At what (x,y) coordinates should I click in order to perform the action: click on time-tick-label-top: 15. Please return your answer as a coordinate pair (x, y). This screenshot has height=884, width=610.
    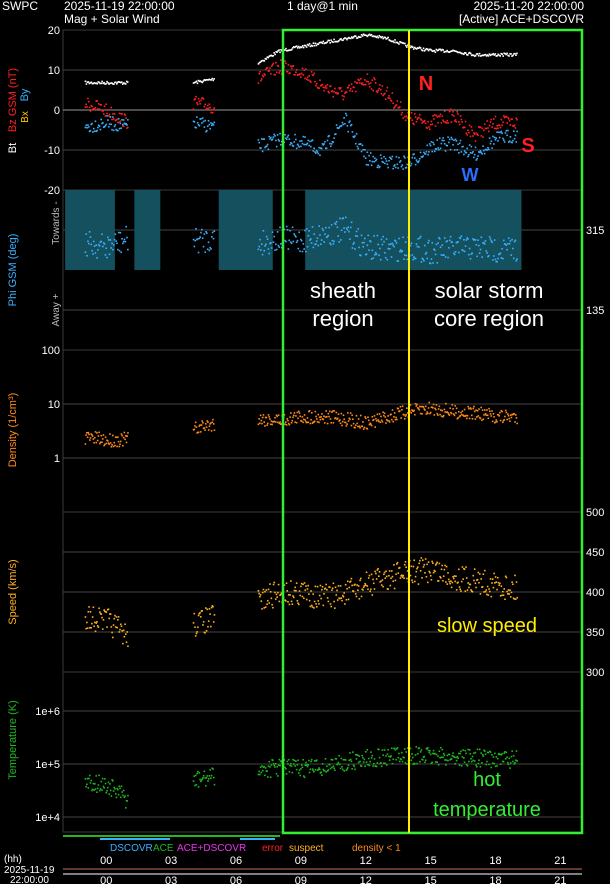
    Looking at the image, I should click on (431, 861).